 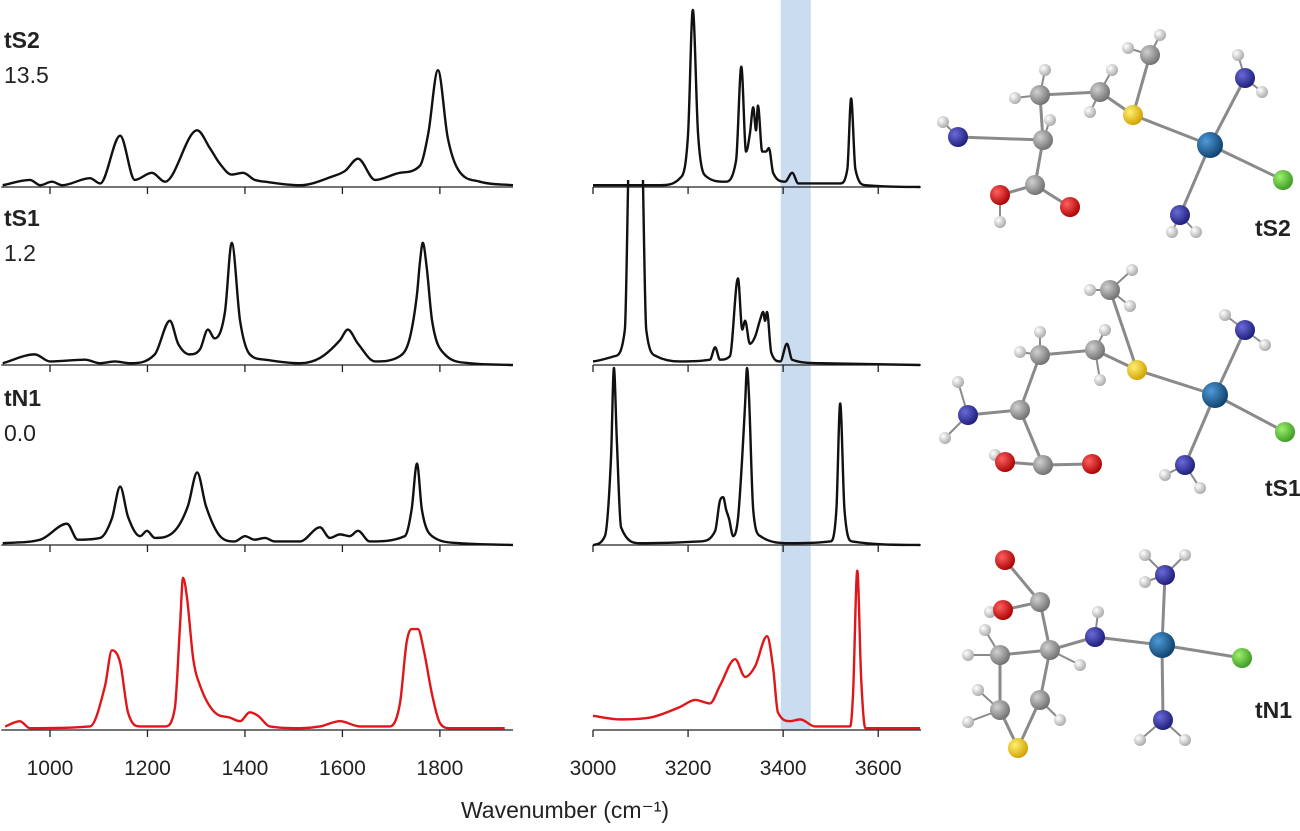 I want to click on x-tick-label: 3400, so click(x=783, y=768).